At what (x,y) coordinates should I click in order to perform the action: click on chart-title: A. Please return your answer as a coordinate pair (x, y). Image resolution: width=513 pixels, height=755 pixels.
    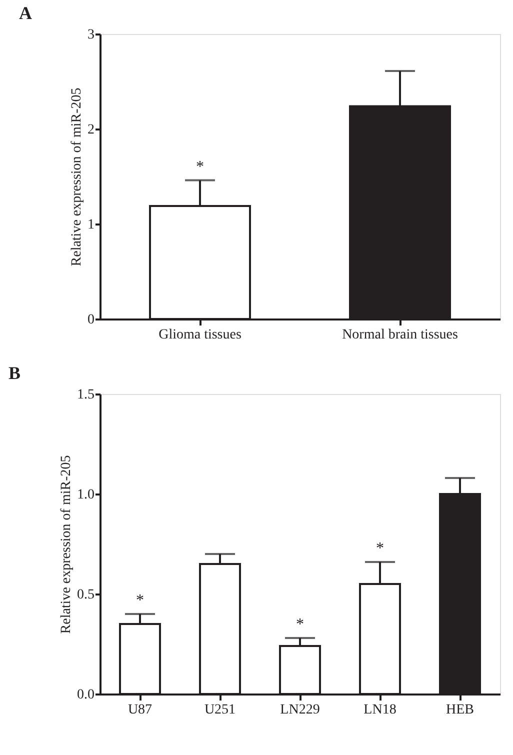
    Looking at the image, I should click on (25, 13).